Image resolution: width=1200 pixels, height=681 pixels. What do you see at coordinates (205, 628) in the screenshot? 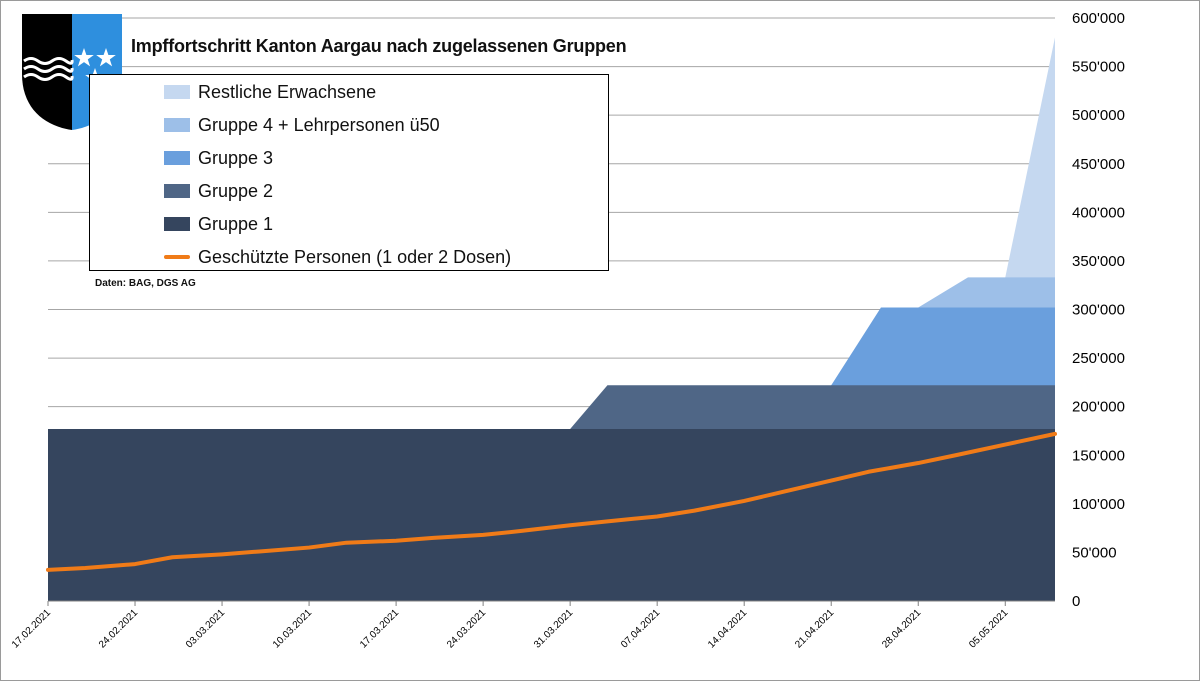
I see `x-tick-label: 03.03.2021` at bounding box center [205, 628].